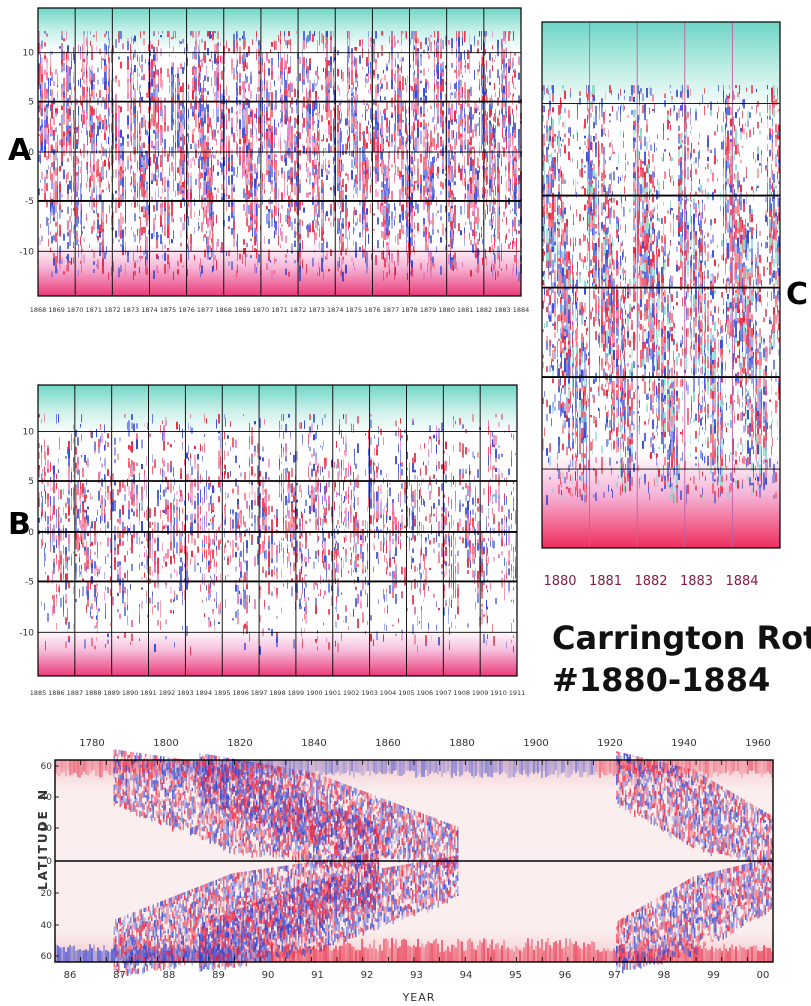 This screenshot has width=811, height=1006. What do you see at coordinates (111, 693) in the screenshot?
I see `x-tick-label: 1889` at bounding box center [111, 693].